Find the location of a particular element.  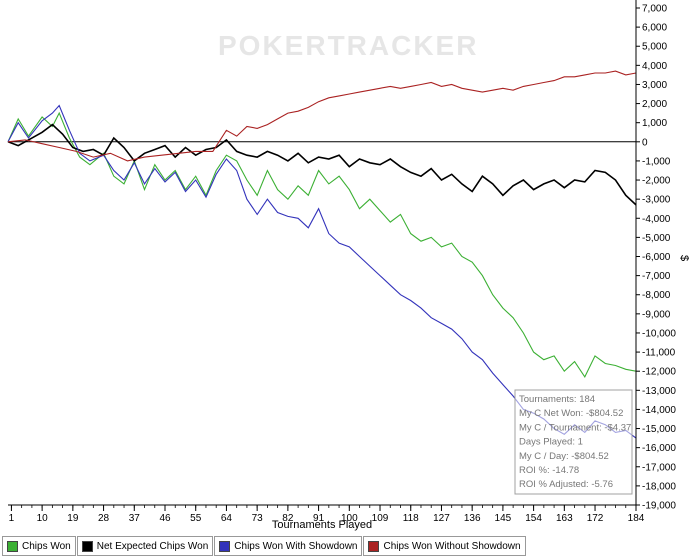

y-tick-label: -7,000 is located at coordinates (656, 276).